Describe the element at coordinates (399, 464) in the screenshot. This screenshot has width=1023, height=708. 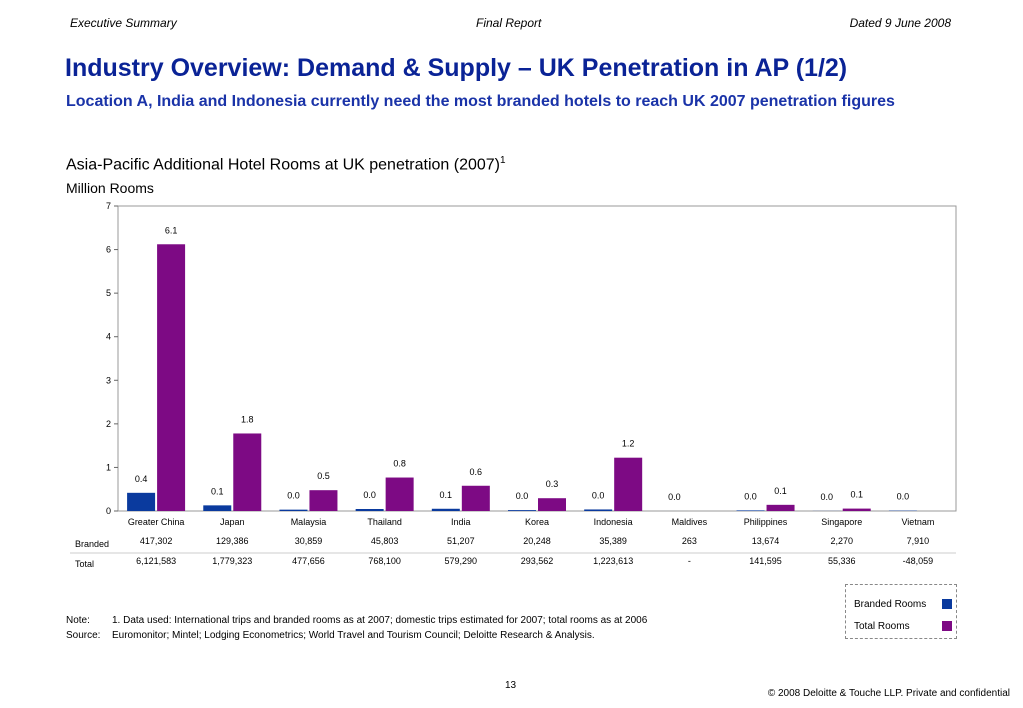
I see `data-label-total: 0.8` at that location.